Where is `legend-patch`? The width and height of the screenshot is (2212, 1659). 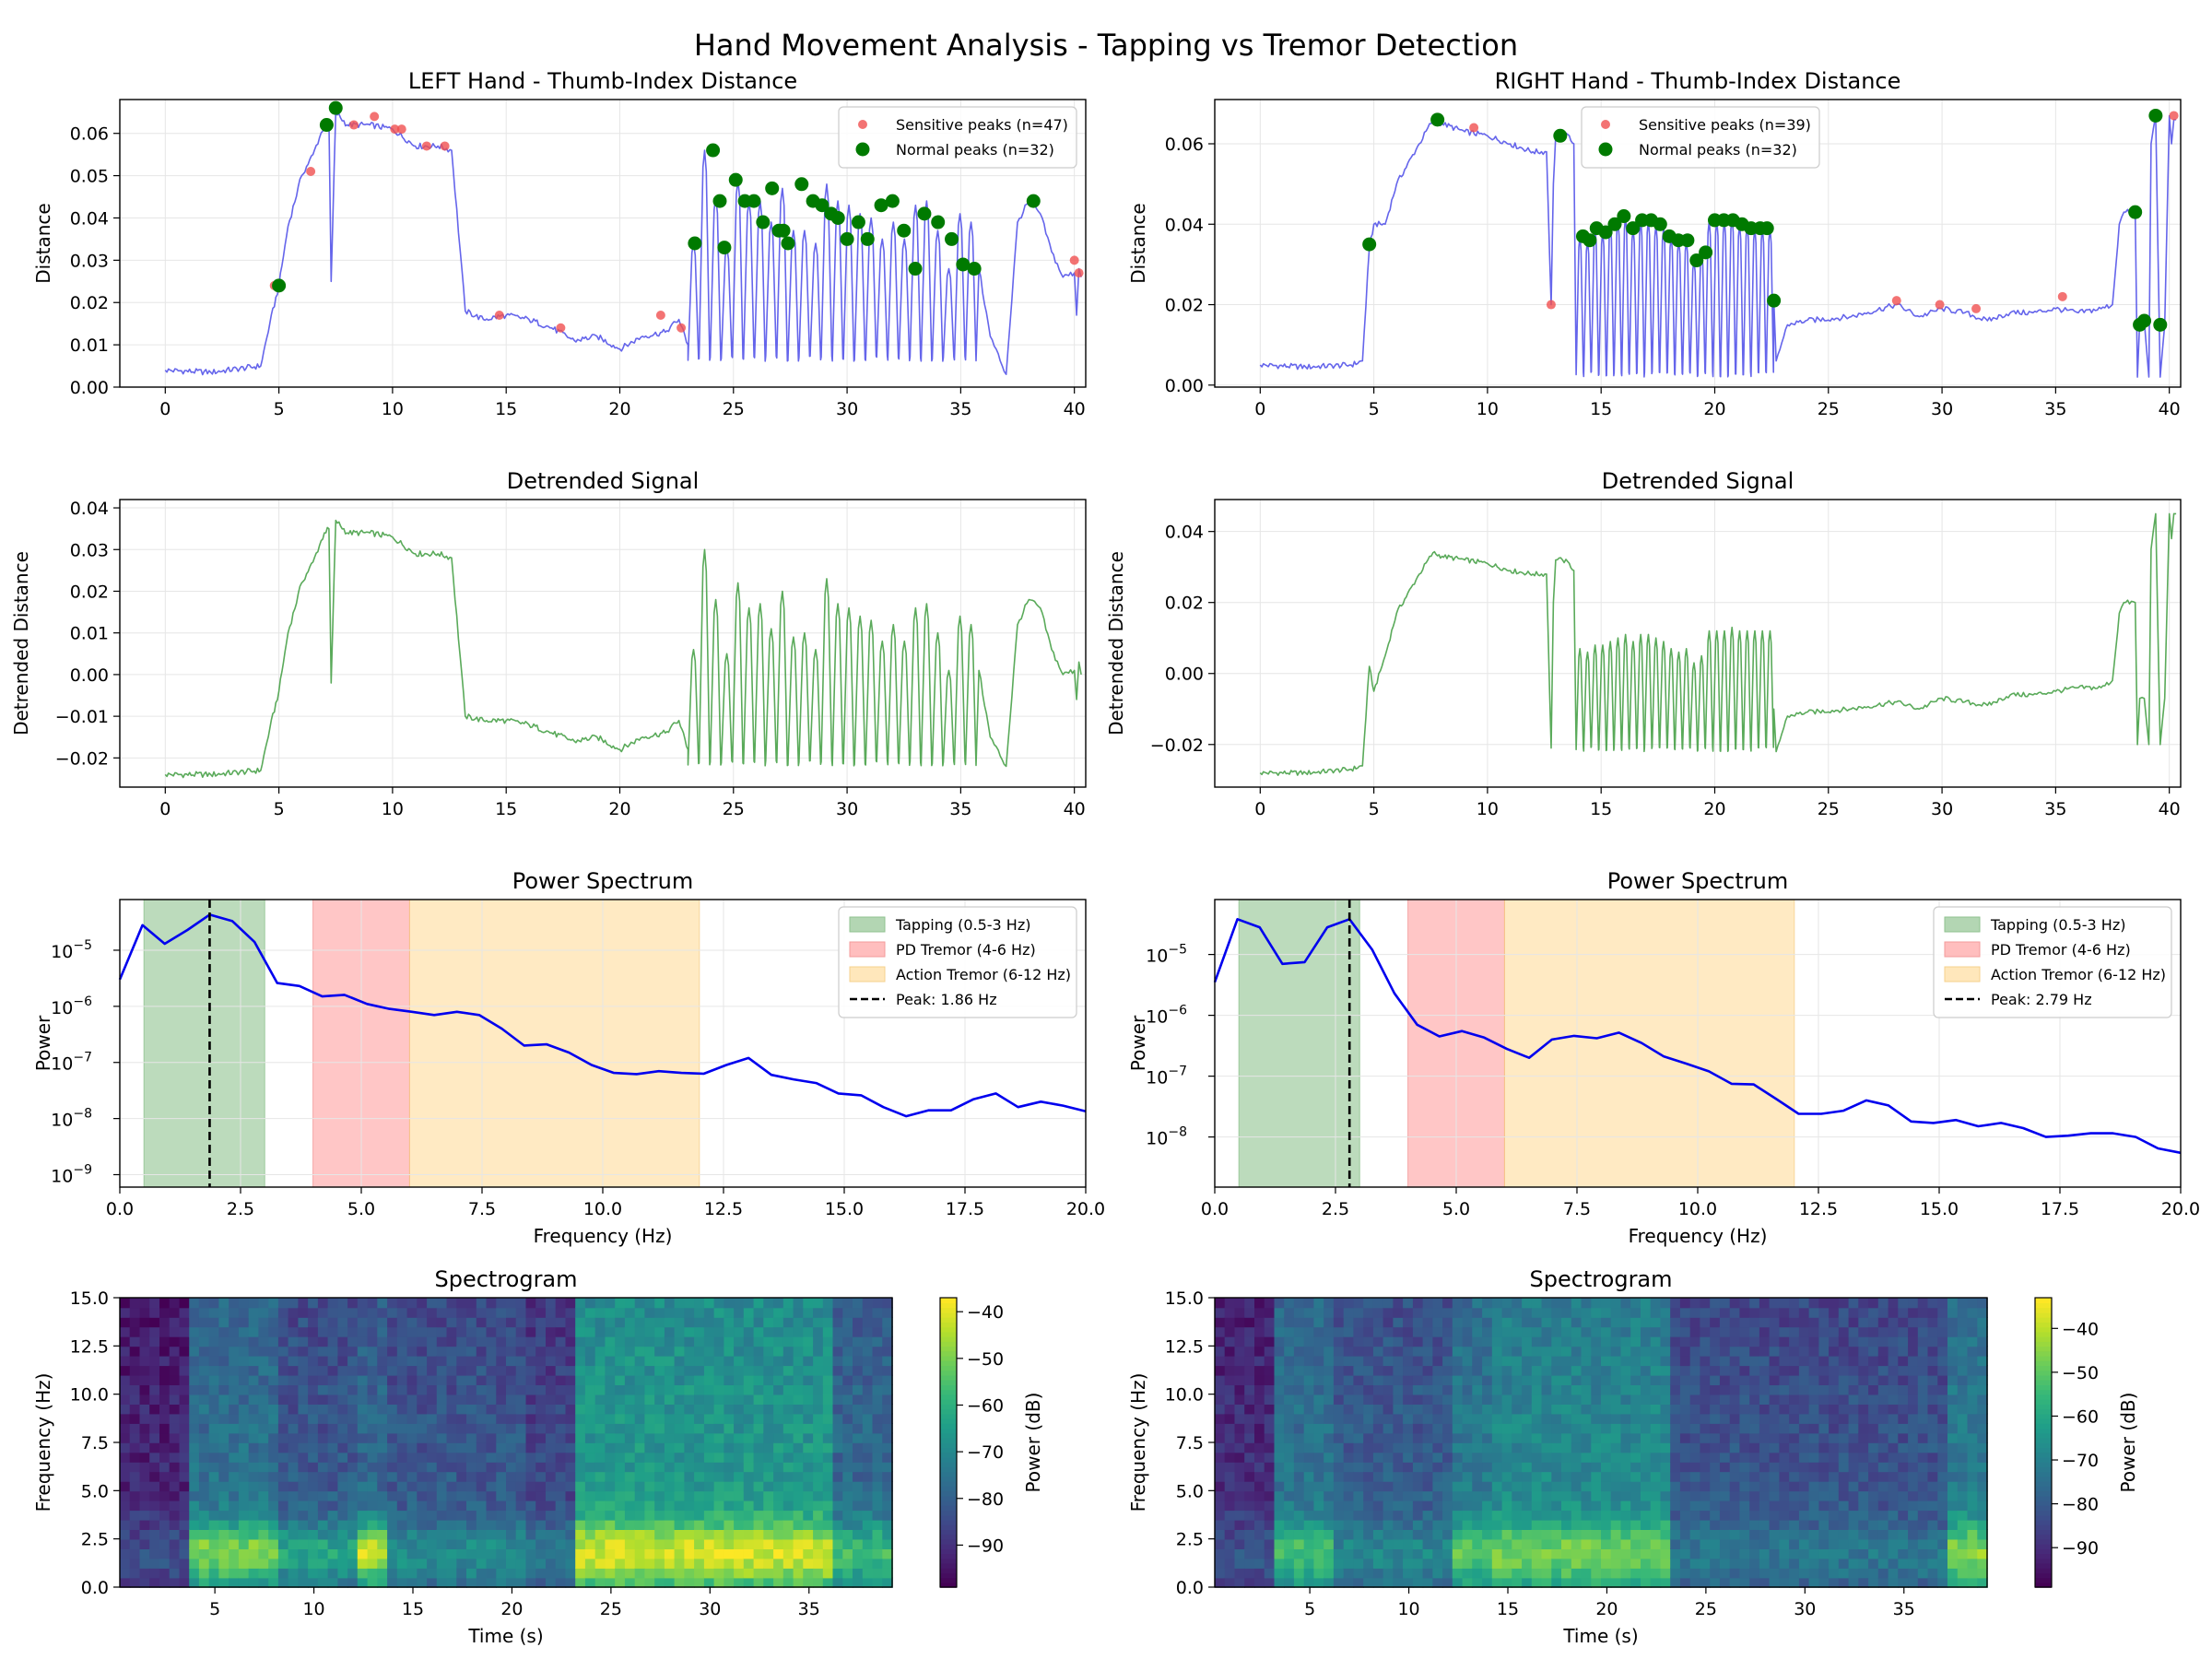
legend-patch is located at coordinates (867, 974).